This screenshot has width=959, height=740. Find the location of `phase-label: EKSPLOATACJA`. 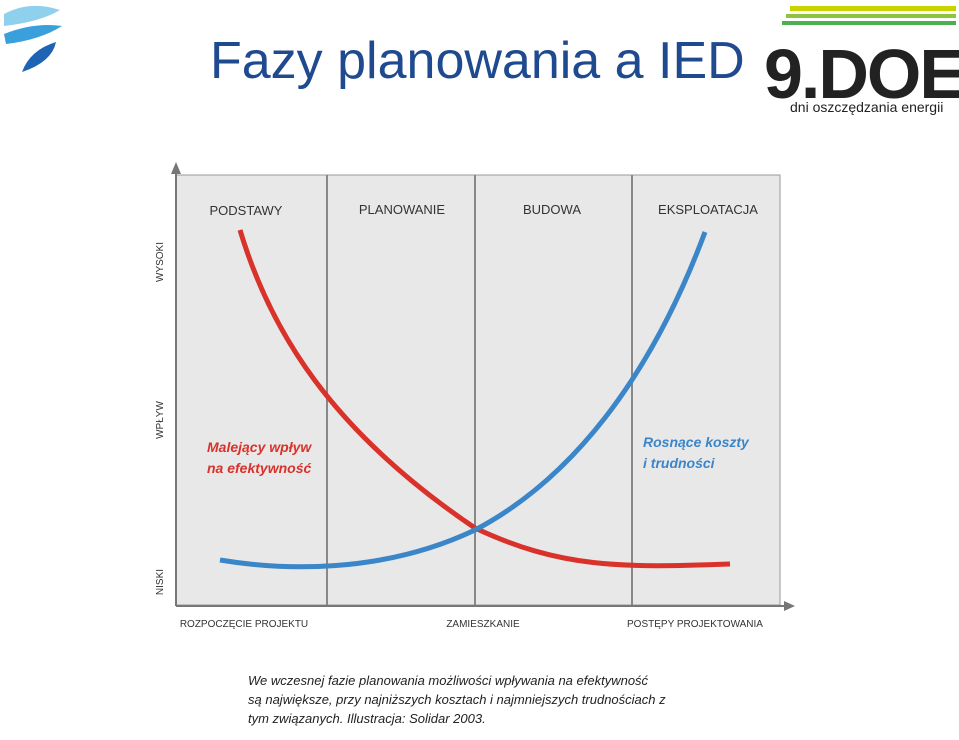

phase-label: EKSPLOATACJA is located at coordinates (708, 209).